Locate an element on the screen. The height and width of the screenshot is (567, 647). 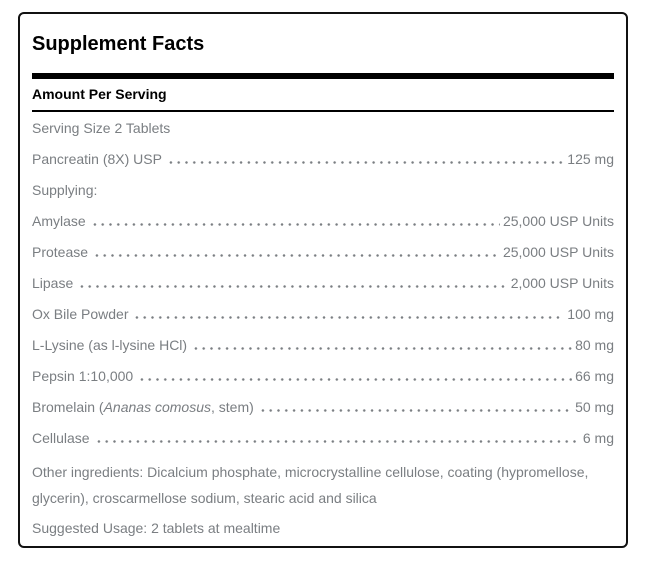
ingredient-row: Lipase 2,000 USP Units is located at coordinates (323, 282).